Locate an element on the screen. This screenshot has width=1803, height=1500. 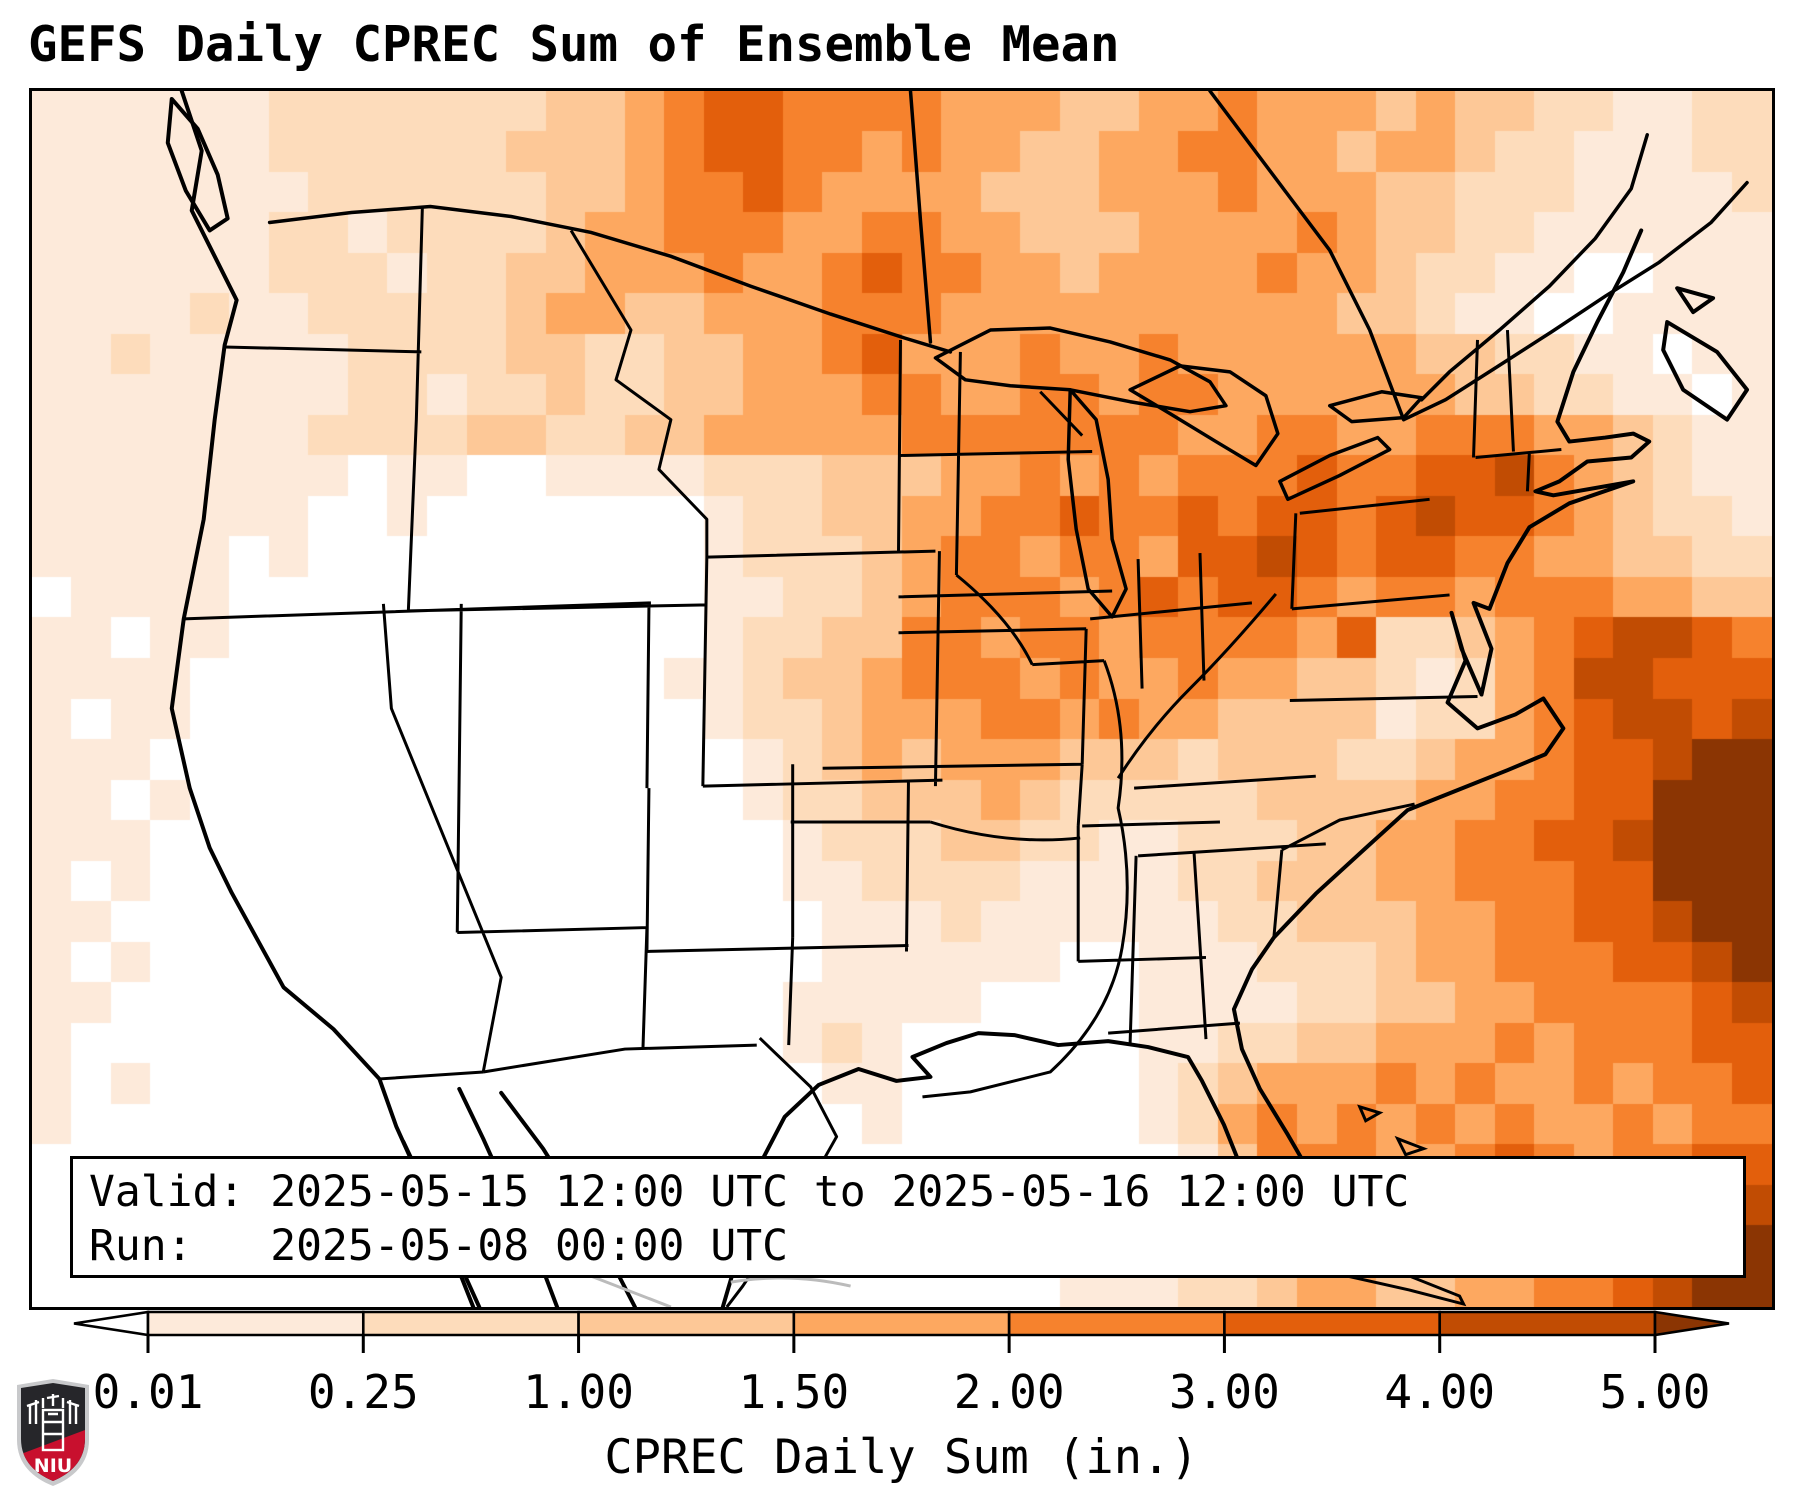
colorbar-body is located at coordinates (901, 1323).